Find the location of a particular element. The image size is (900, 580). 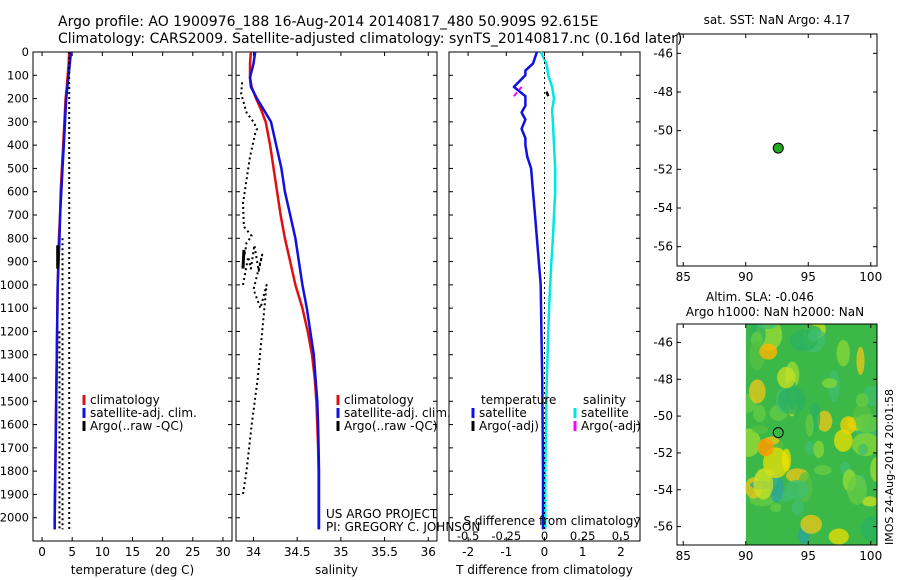

x-tick-label: 15 is located at coordinates (132, 552).